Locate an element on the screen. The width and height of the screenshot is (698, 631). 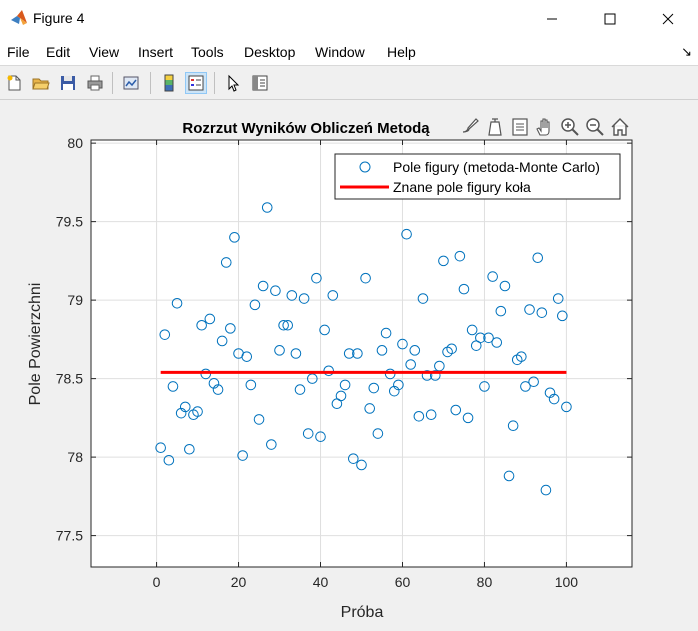
menu-help: Help is located at coordinates (401, 52).